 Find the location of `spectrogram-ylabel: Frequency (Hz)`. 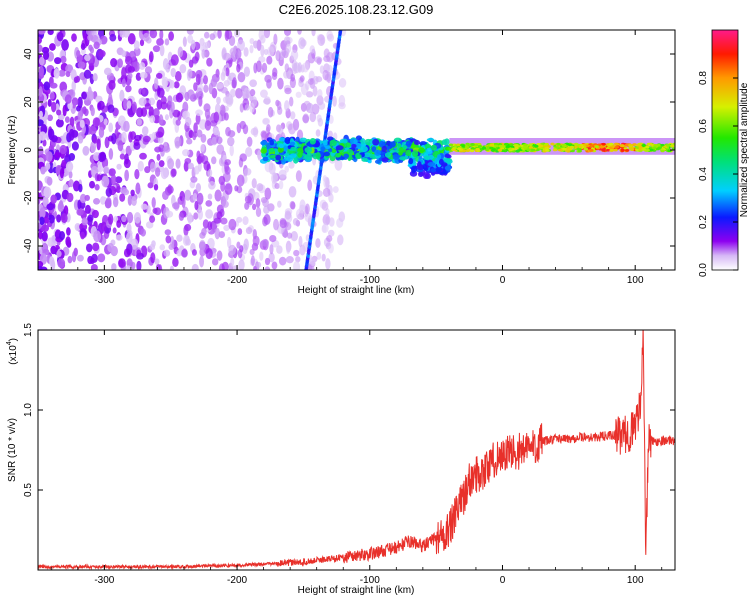

spectrogram-ylabel: Frequency (Hz) is located at coordinates (12, 150).